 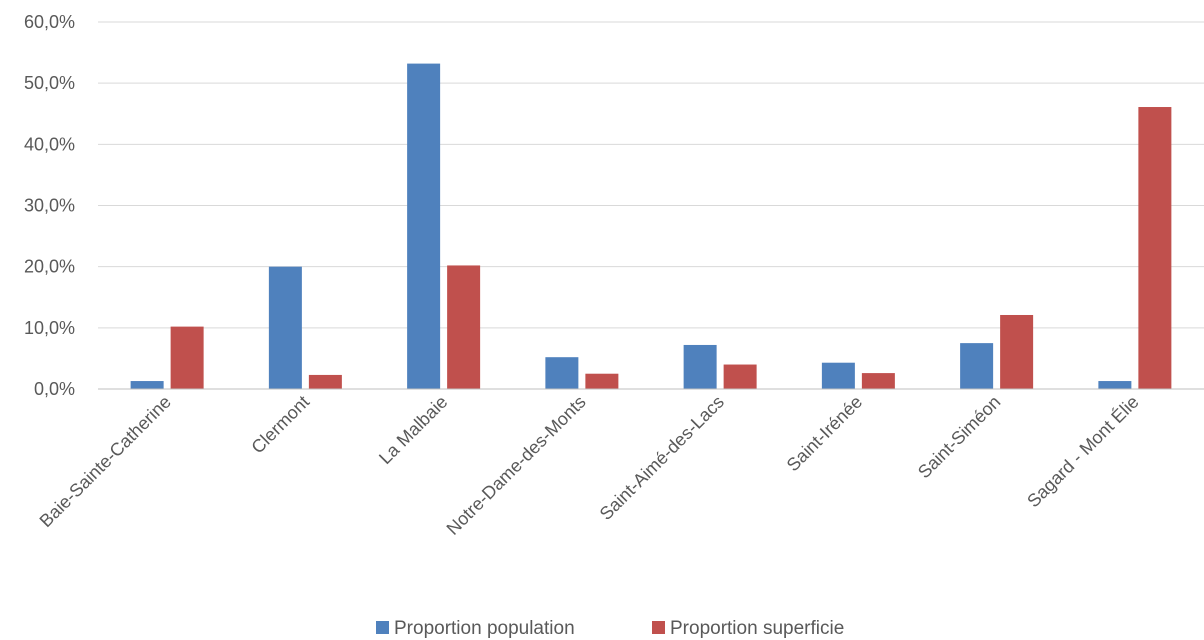 What do you see at coordinates (413, 430) in the screenshot?
I see `x-category-label: La Malbaie` at bounding box center [413, 430].